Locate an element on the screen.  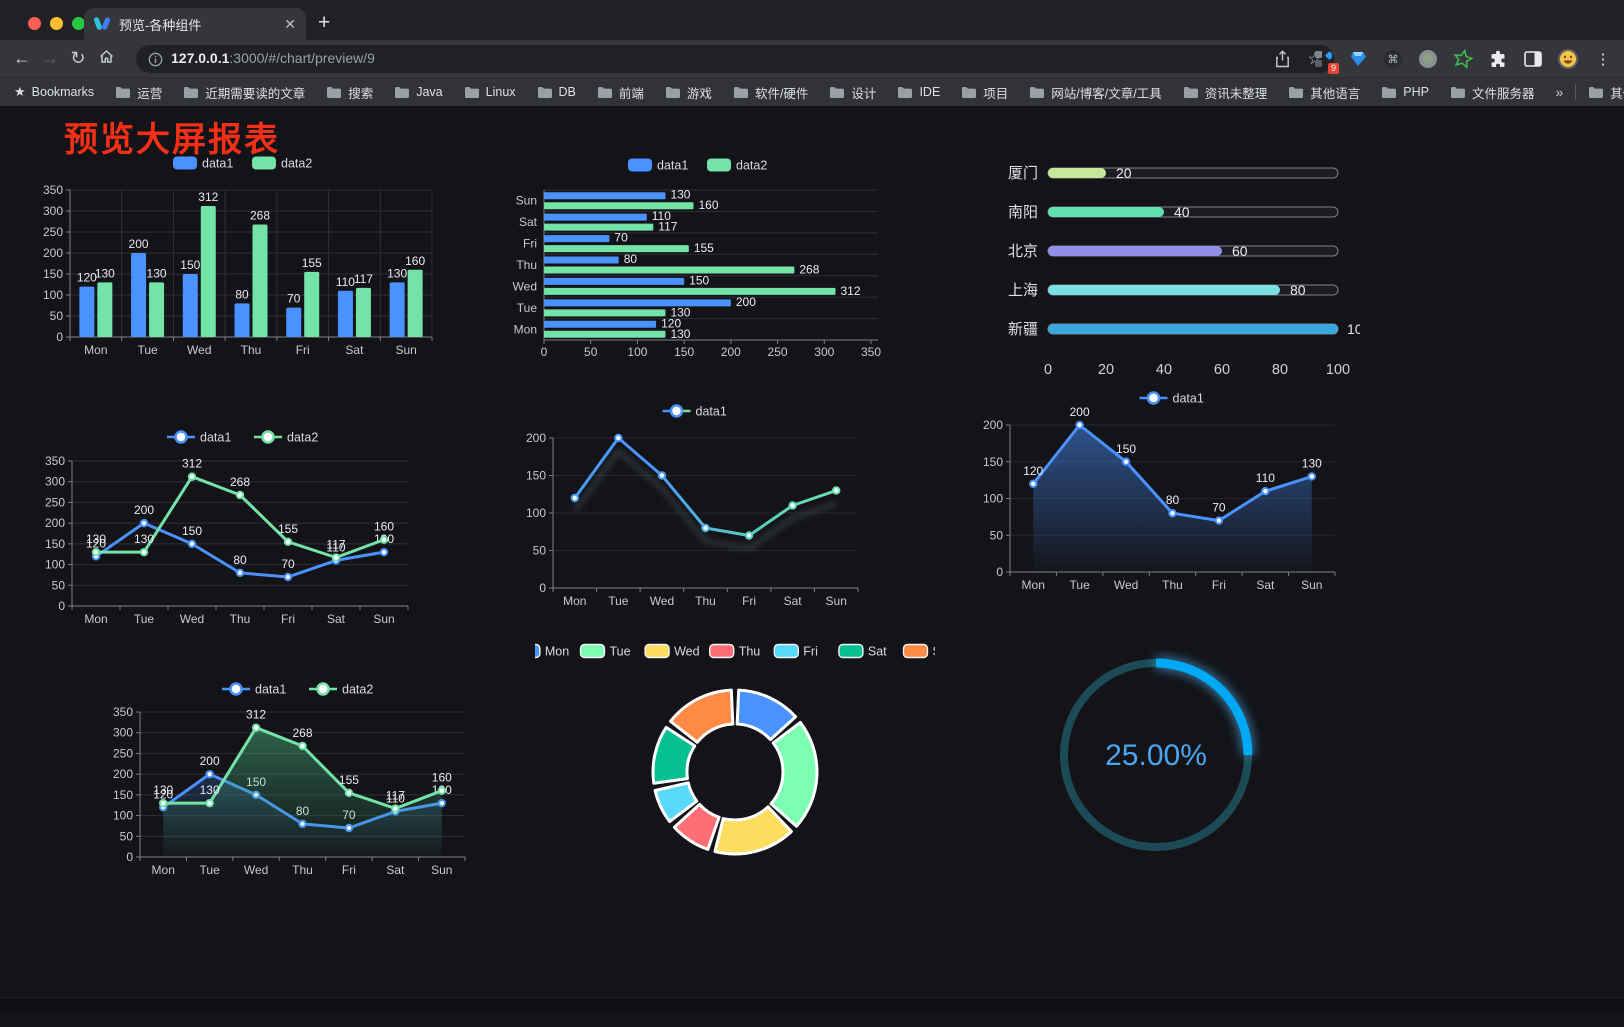
bookmark-folder: 网站/博客/文章/工具 is located at coordinates (1095, 92).